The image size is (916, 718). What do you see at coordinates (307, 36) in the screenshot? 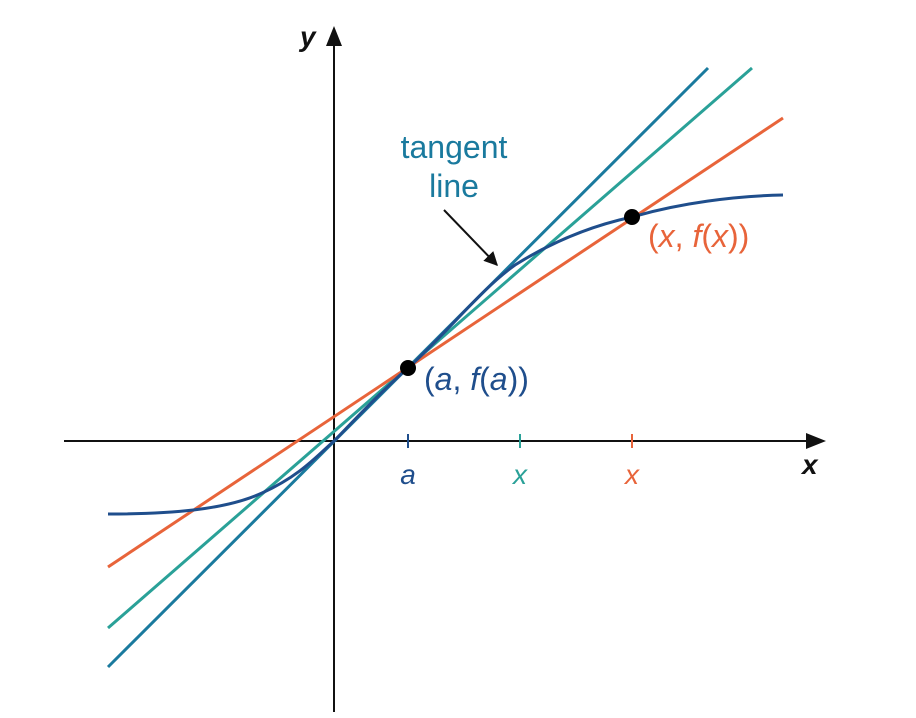
I see `y-axis-label: y` at bounding box center [307, 36].